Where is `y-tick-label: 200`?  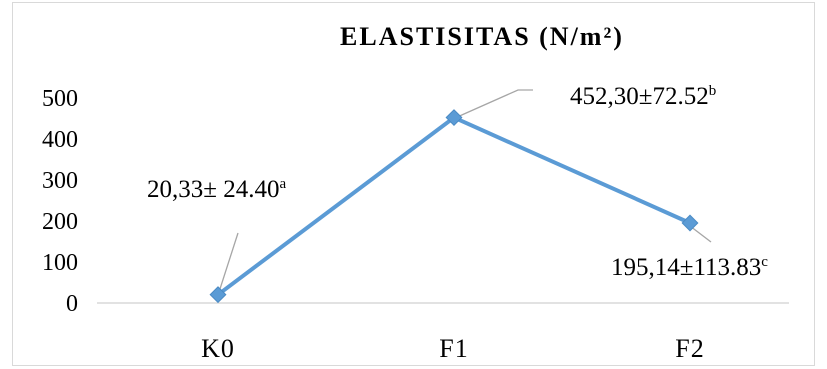 y-tick-label: 200 is located at coordinates (60, 222).